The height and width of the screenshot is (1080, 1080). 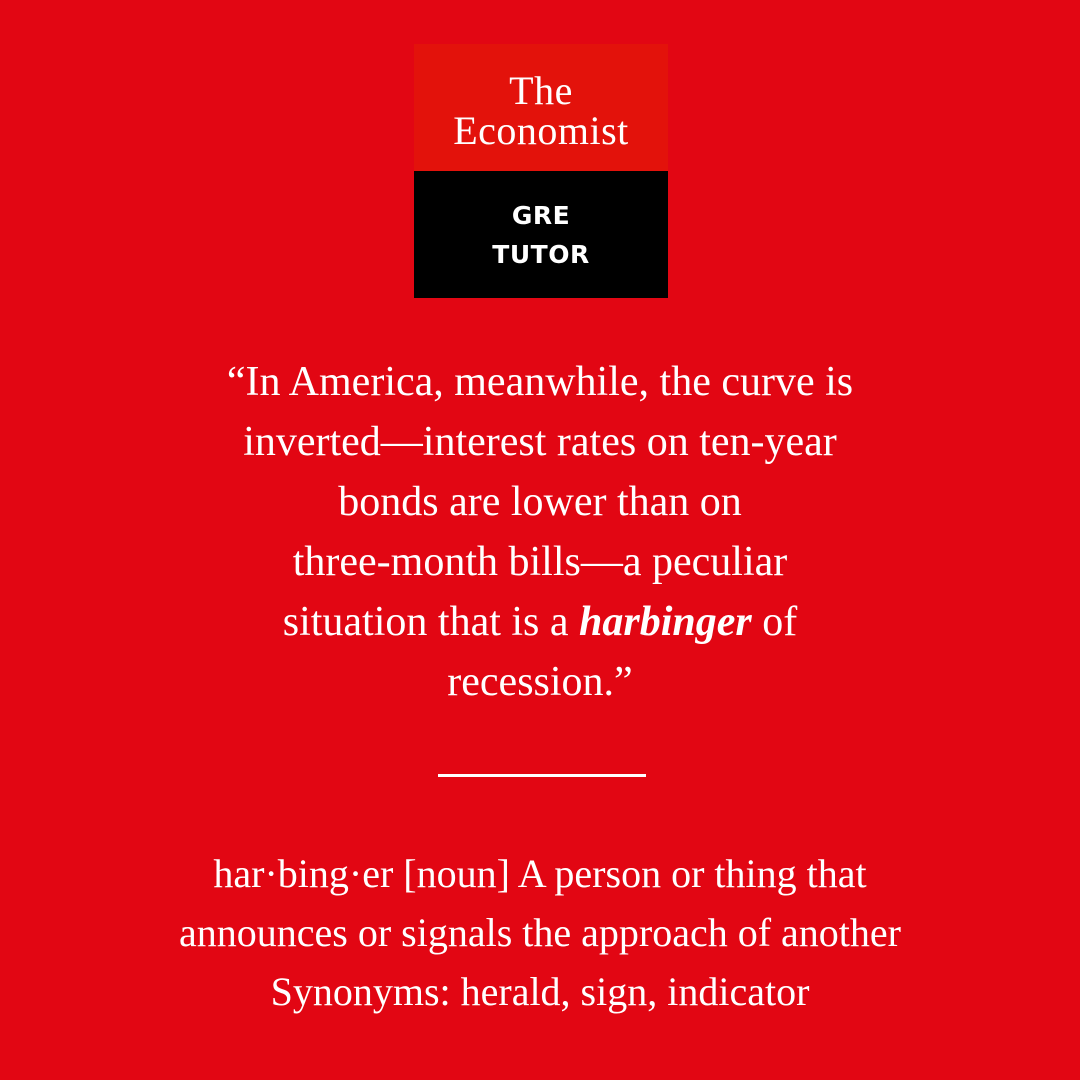 I want to click on quote-line: recession.”, so click(x=540, y=682).